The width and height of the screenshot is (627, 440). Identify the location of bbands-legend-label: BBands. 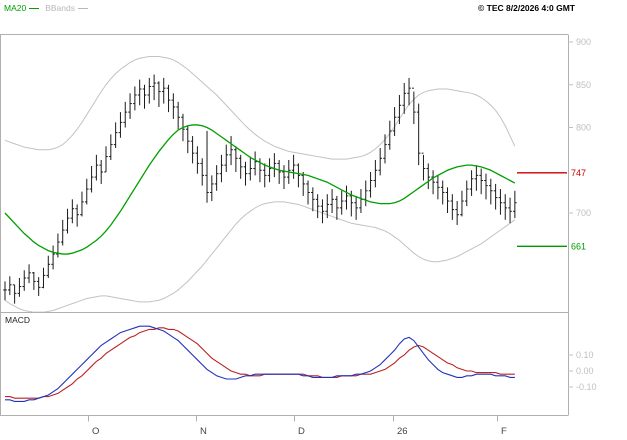
(60, 8).